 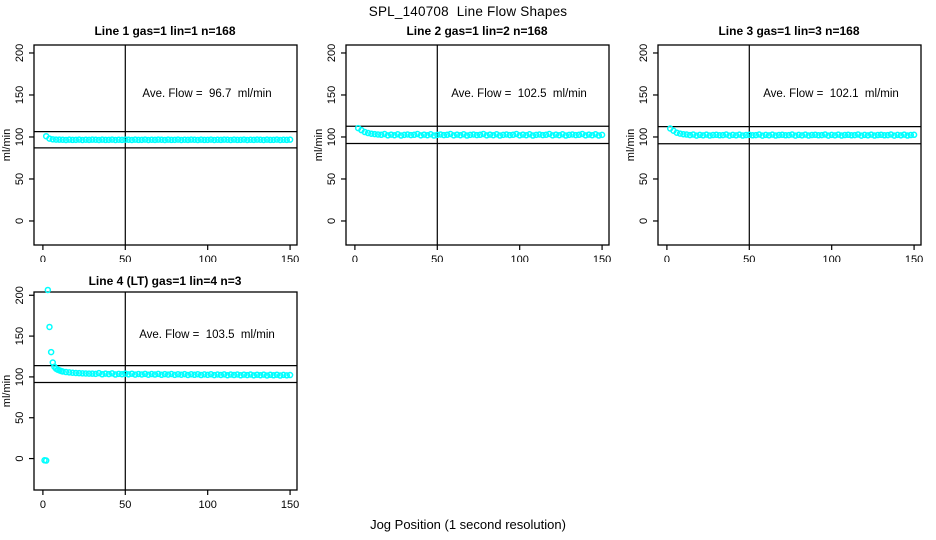 What do you see at coordinates (468, 524) in the screenshot?
I see `x-axis-label: Jog Position (1 second resolution)` at bounding box center [468, 524].